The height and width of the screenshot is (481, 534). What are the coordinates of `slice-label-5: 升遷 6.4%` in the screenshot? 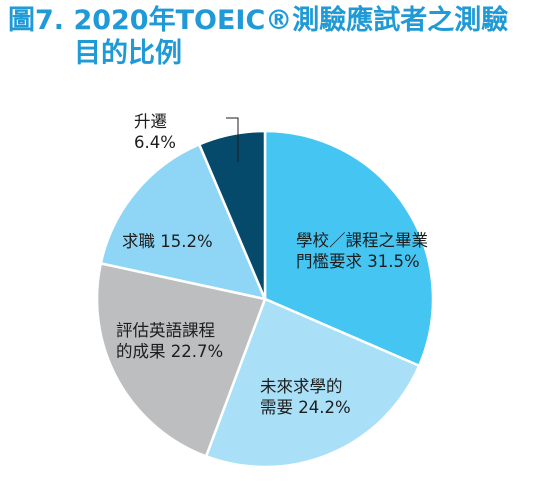 It's located at (155, 132).